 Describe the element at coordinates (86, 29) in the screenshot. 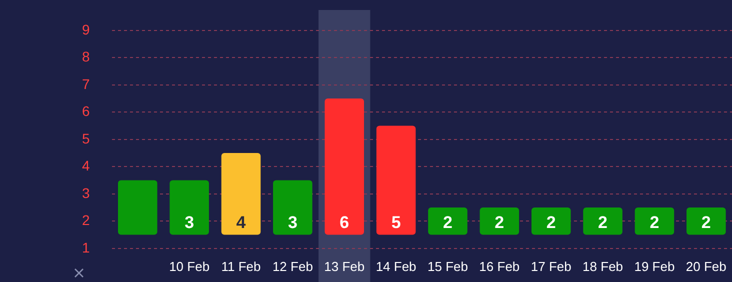

I see `y-tick-label: 9` at that location.